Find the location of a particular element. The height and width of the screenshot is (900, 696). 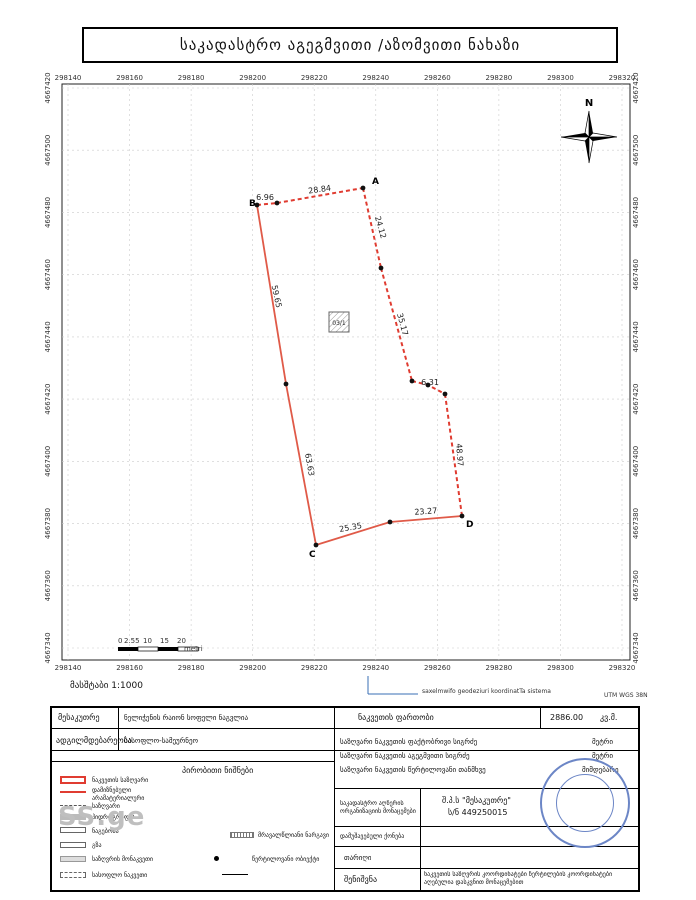

y-tick-label-left: 4667480 is located at coordinates (48, 212).